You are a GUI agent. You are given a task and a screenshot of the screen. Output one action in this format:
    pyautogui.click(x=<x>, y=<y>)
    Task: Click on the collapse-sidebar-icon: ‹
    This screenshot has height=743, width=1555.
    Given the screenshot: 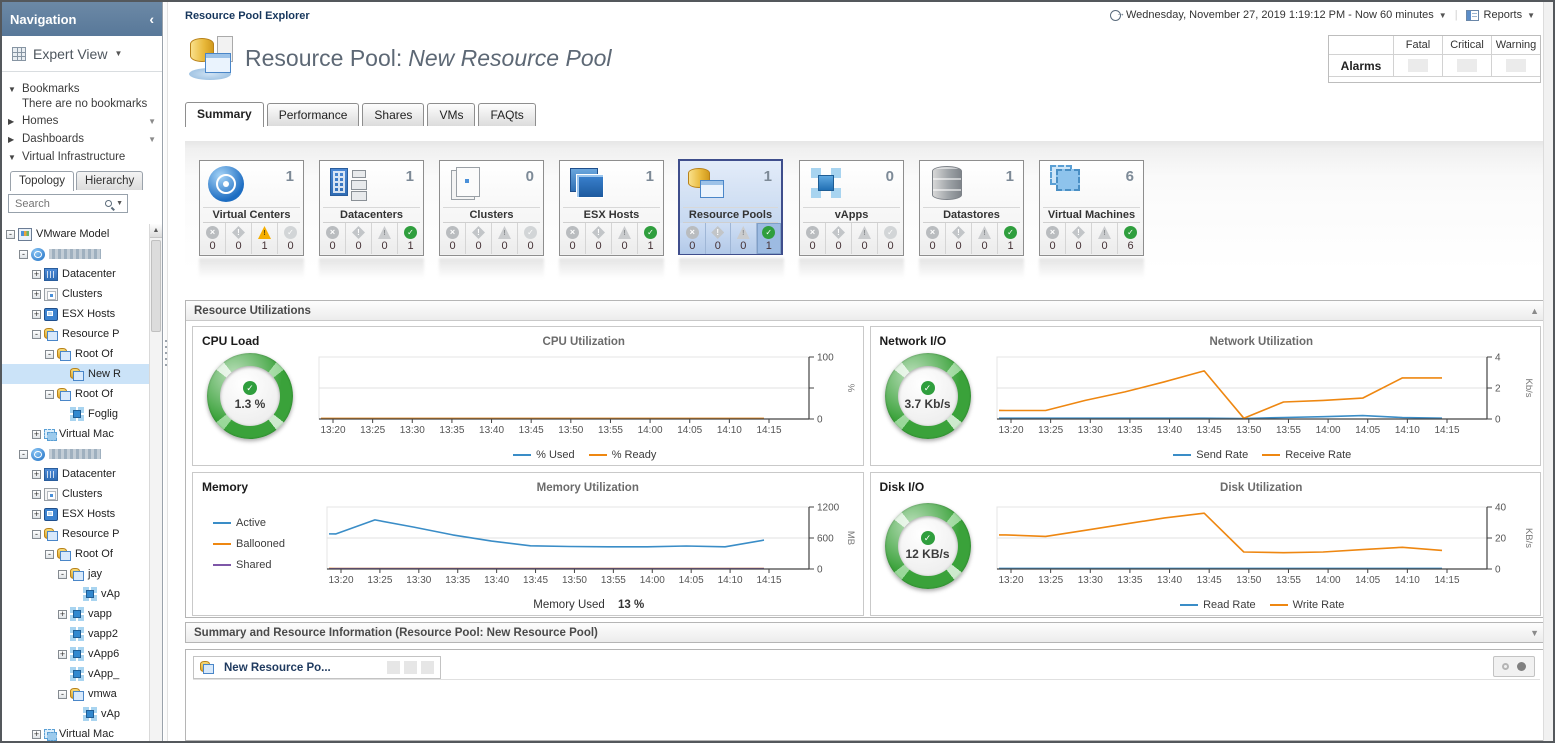 What is the action you would take?
    pyautogui.click(x=151, y=19)
    